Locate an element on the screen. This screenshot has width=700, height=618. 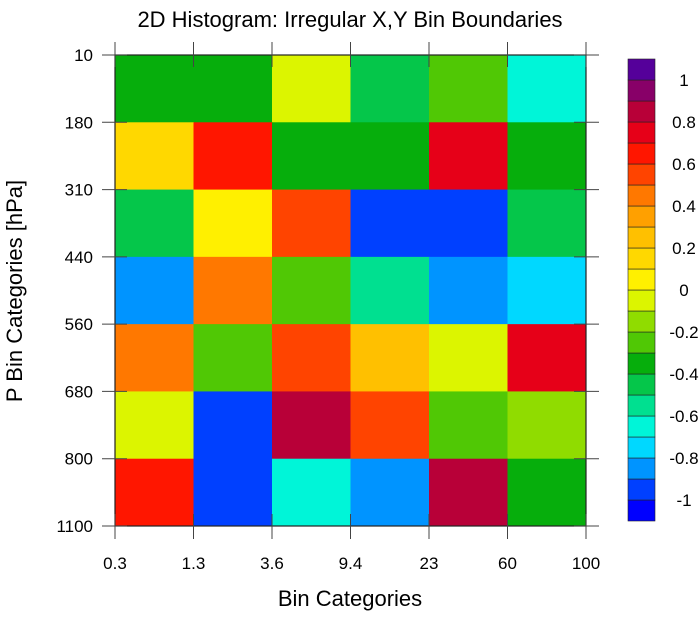
colorbar-label: -0.8 is located at coordinates (683, 458).